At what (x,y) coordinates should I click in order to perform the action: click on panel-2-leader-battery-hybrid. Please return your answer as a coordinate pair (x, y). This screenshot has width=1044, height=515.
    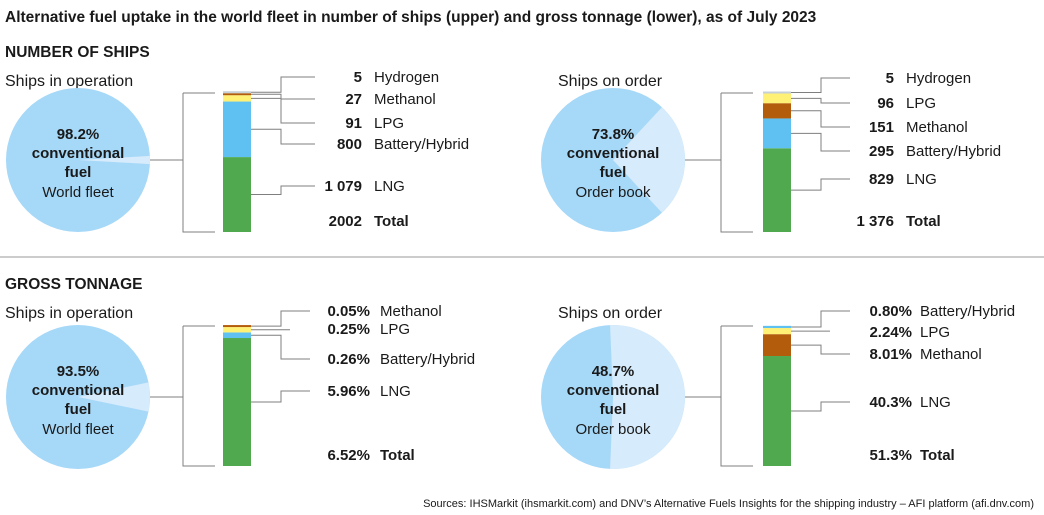
    Looking at the image, I should click on (820, 142).